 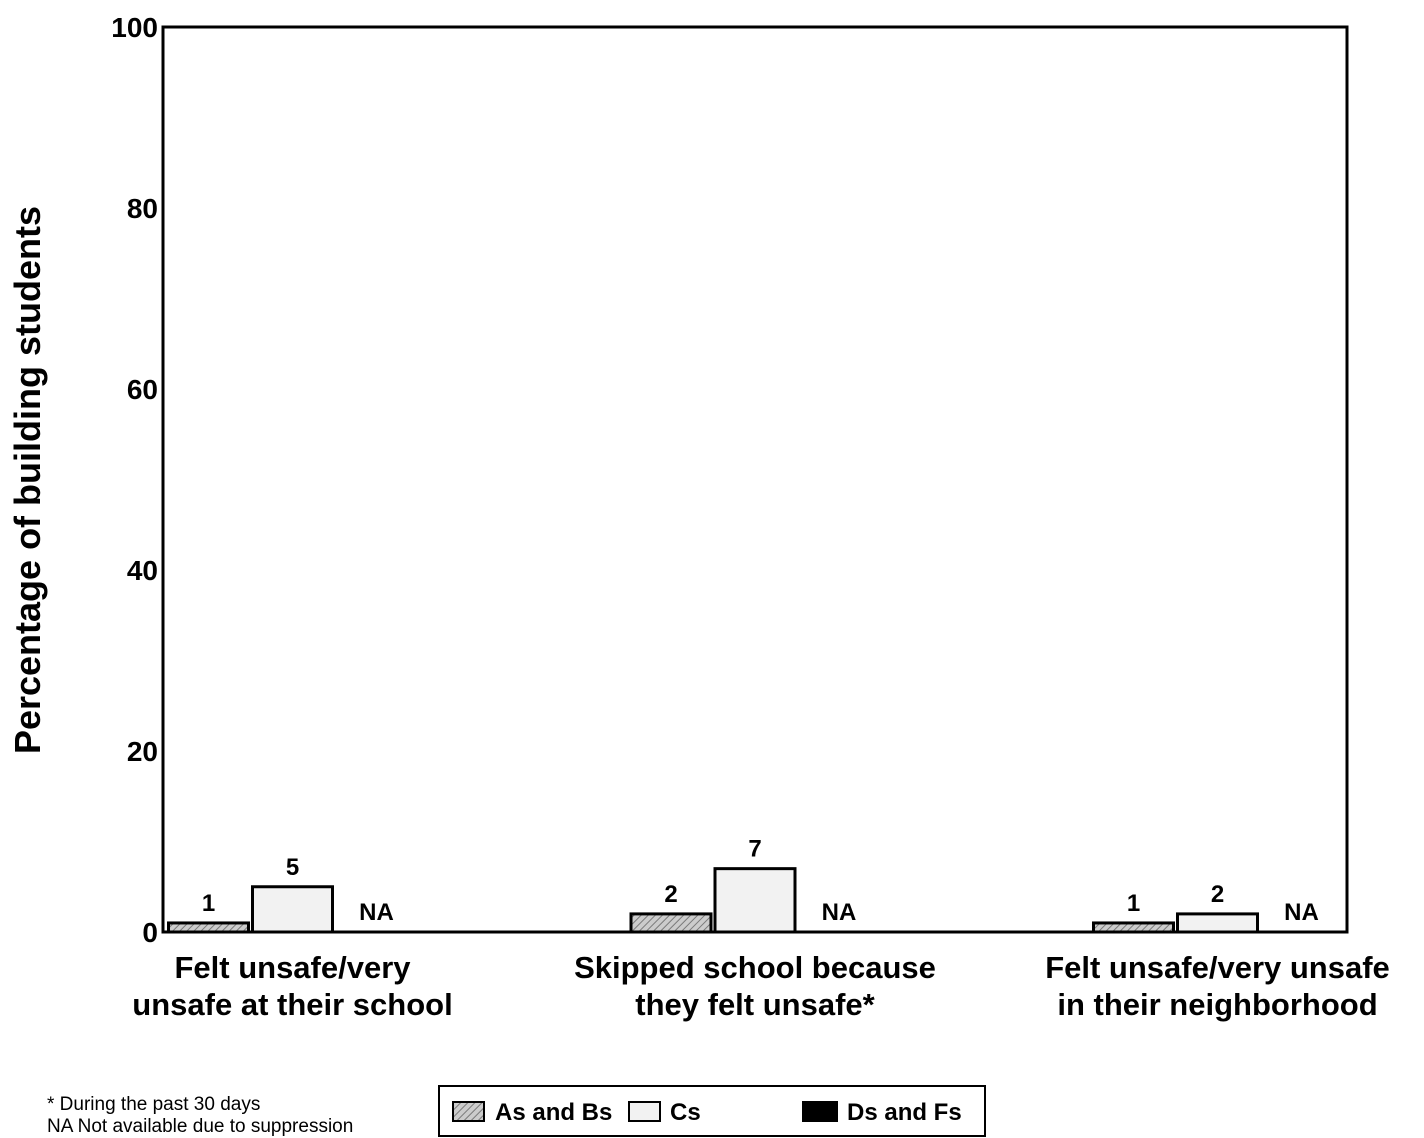 What do you see at coordinates (292, 967) in the screenshot?
I see `category-label-0-line-0: Felt unsafe/very` at bounding box center [292, 967].